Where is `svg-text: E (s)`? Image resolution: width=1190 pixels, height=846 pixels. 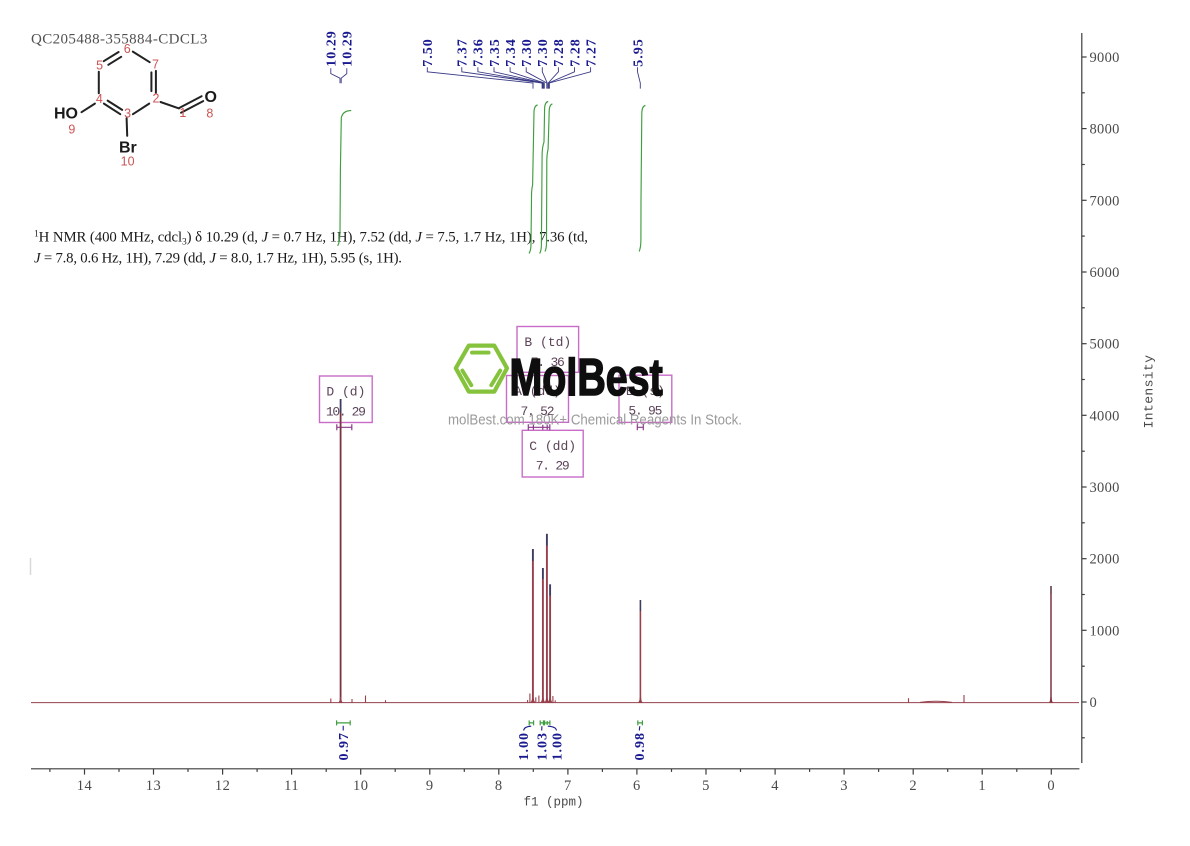
svg-text: E (s) is located at coordinates (645, 391).